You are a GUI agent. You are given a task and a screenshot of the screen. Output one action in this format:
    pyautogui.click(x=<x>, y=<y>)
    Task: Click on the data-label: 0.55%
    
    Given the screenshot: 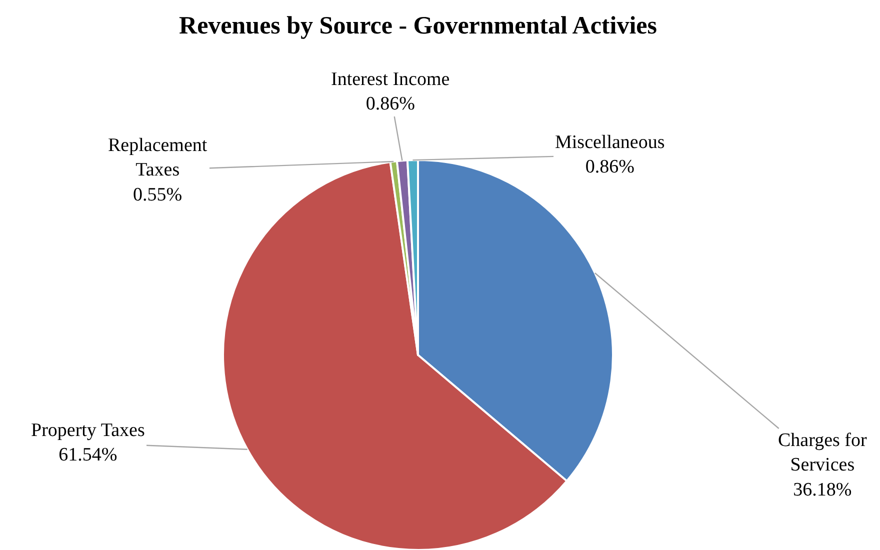 What is the action you would take?
    pyautogui.click(x=157, y=195)
    